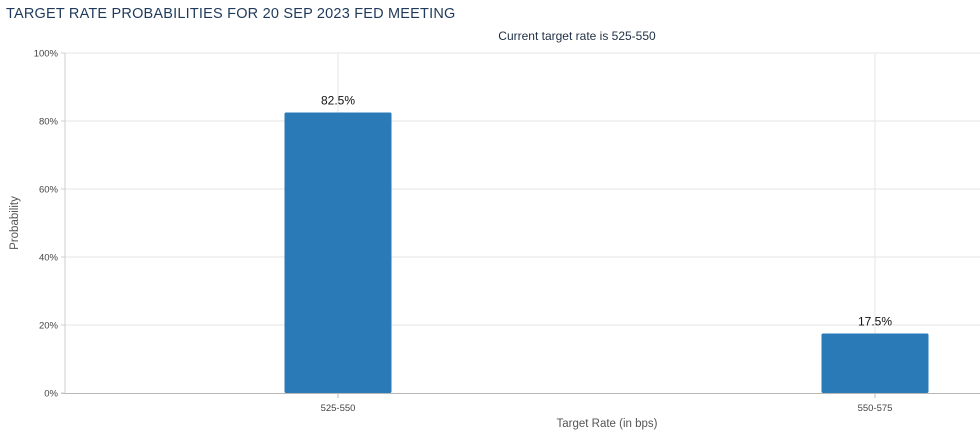  I want to click on x-axis-title: Target Rate (in bps), so click(607, 424).